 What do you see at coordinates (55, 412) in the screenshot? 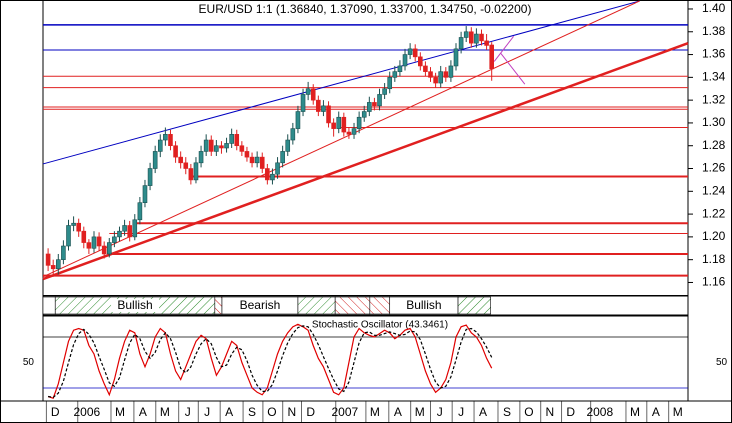
I see `x-tick-label: D` at bounding box center [55, 412].